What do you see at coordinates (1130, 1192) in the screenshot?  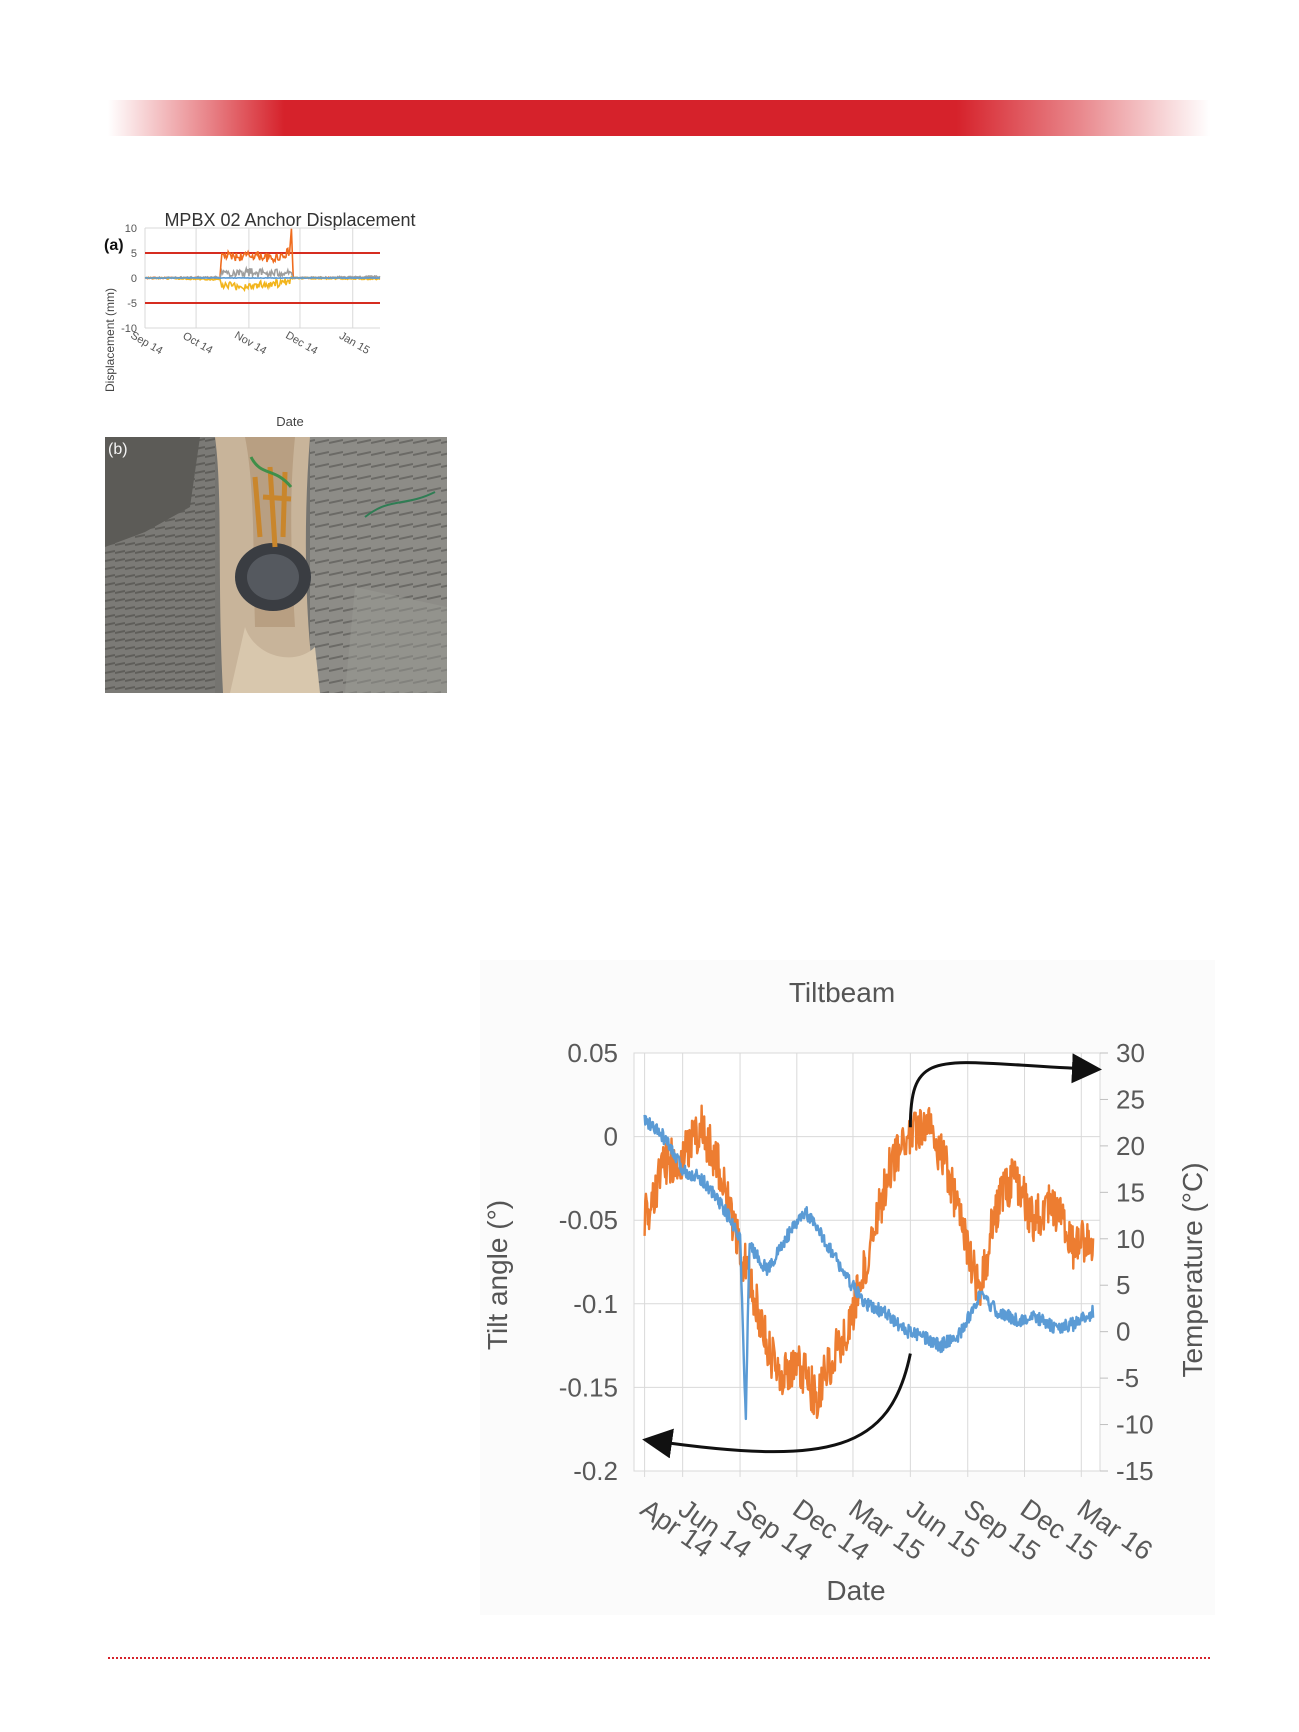 I see `tiltbeam-right-tick-label: 15` at bounding box center [1130, 1192].